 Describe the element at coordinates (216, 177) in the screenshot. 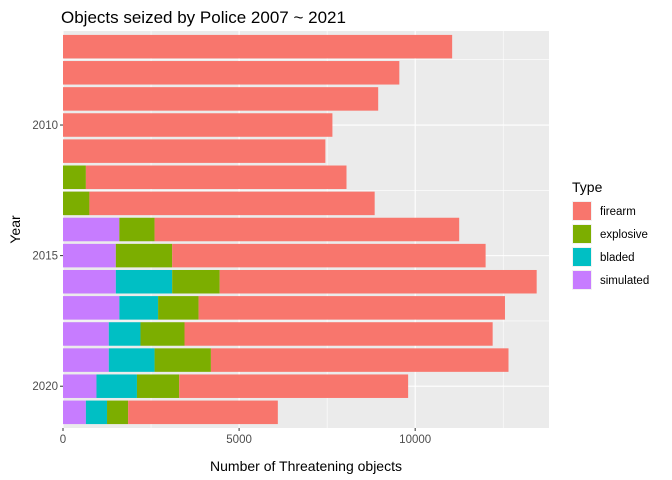

I see `bar-firearm-2012` at that location.